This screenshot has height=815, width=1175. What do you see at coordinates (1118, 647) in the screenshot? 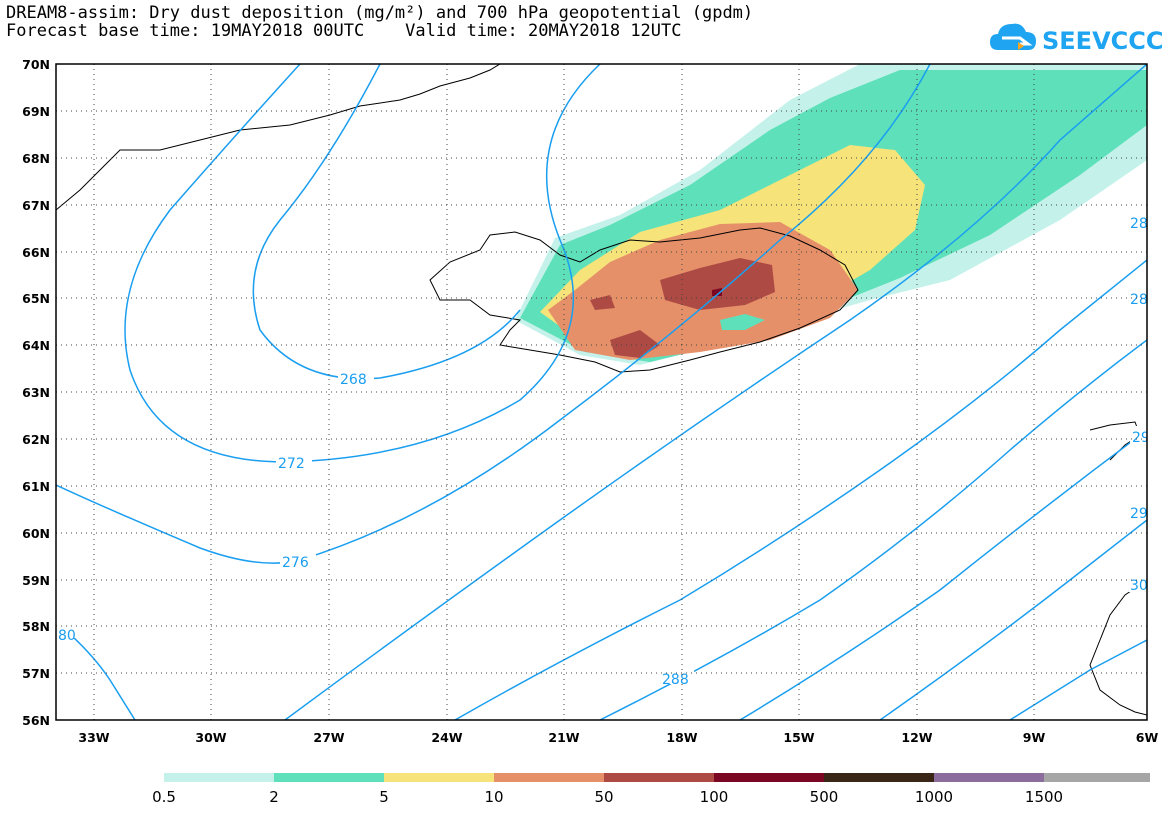
I see `scotland-coastline` at bounding box center [1118, 647].